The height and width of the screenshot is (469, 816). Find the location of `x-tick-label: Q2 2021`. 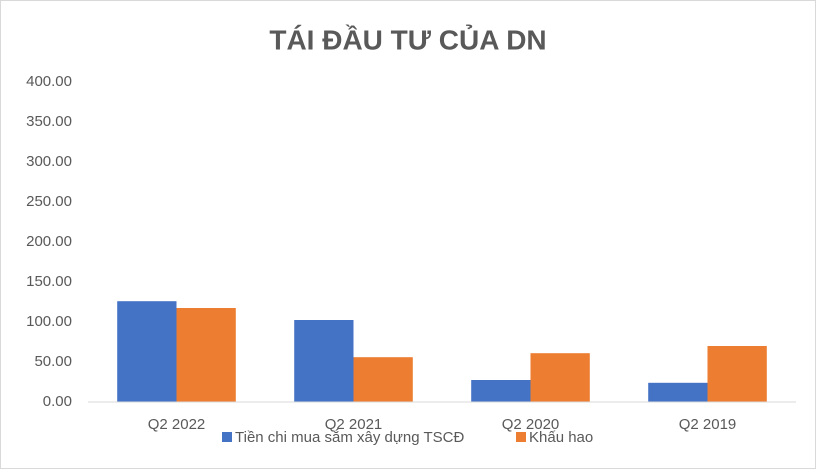

x-tick-label: Q2 2021 is located at coordinates (354, 424).